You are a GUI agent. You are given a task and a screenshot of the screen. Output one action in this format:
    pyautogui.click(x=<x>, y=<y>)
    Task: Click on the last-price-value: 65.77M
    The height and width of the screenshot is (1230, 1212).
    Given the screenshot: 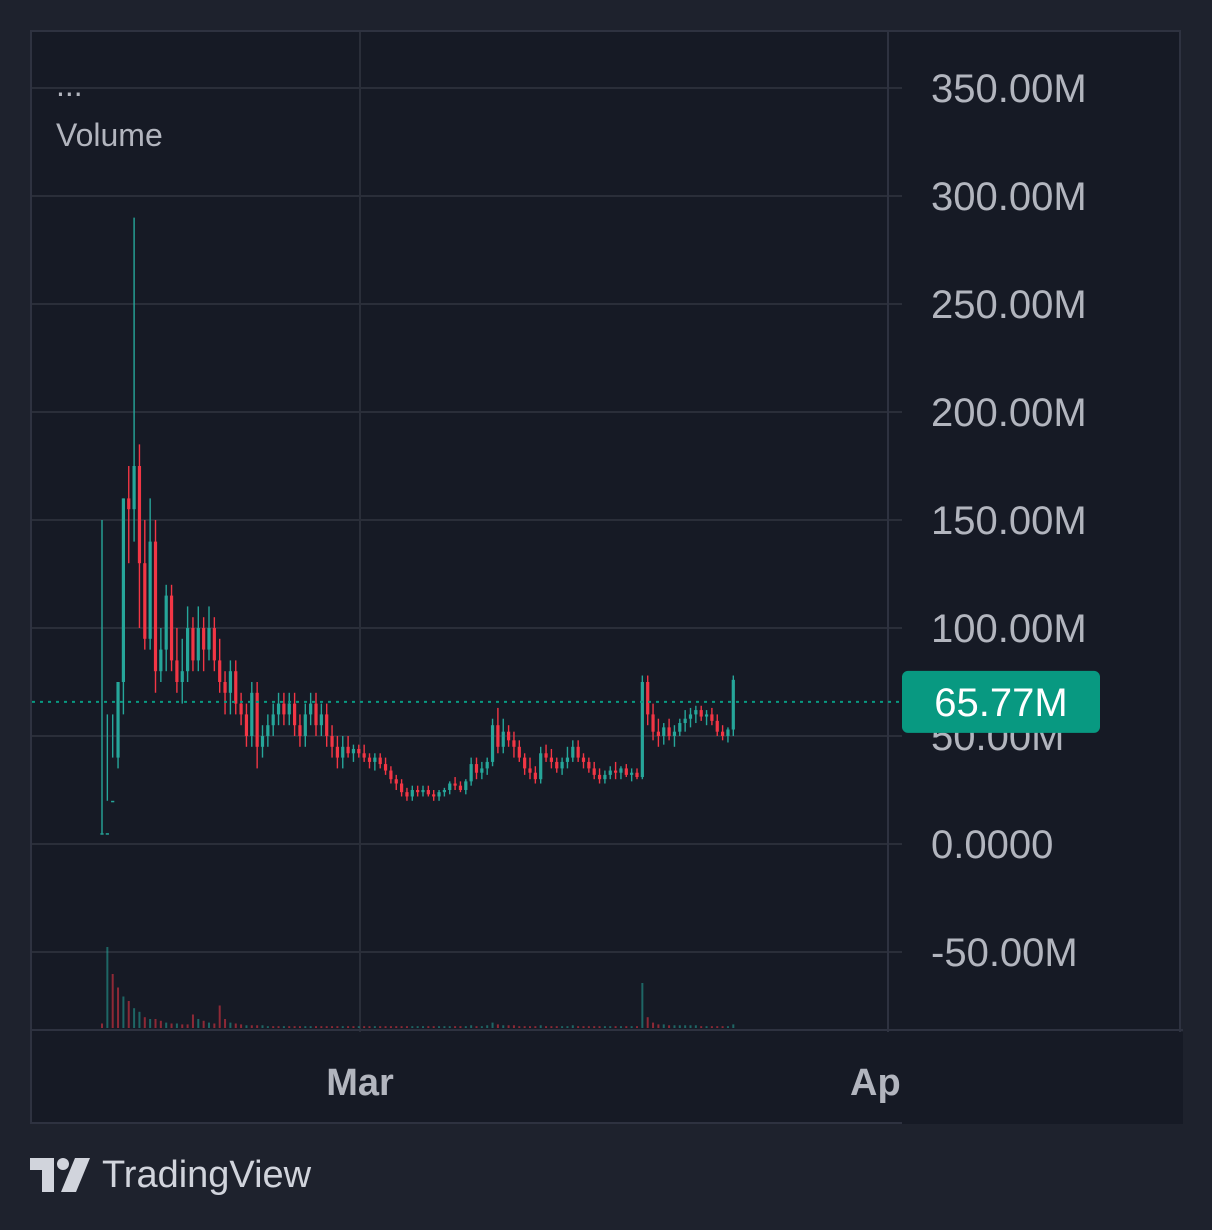 What is the action you would take?
    pyautogui.click(x=1000, y=703)
    